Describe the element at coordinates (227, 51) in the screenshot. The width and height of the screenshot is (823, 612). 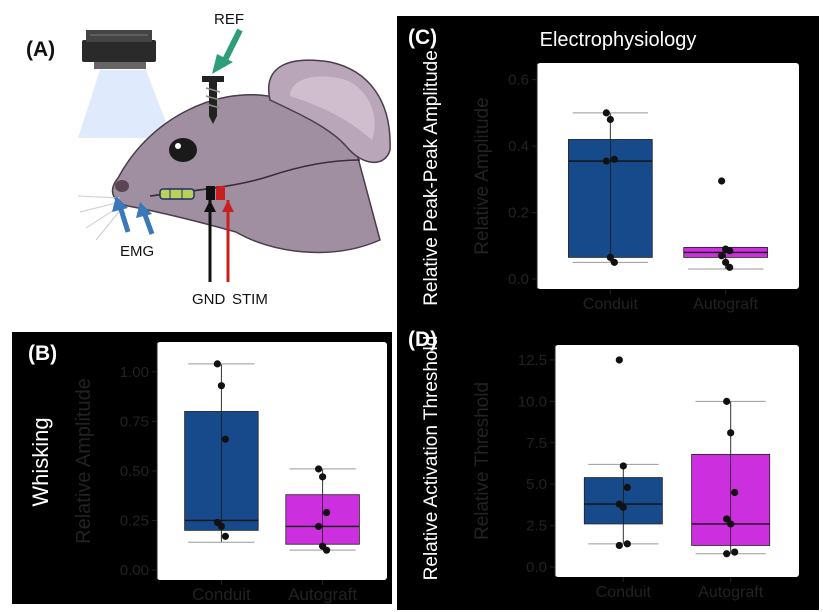
I see `ref-arrow-icon` at that location.